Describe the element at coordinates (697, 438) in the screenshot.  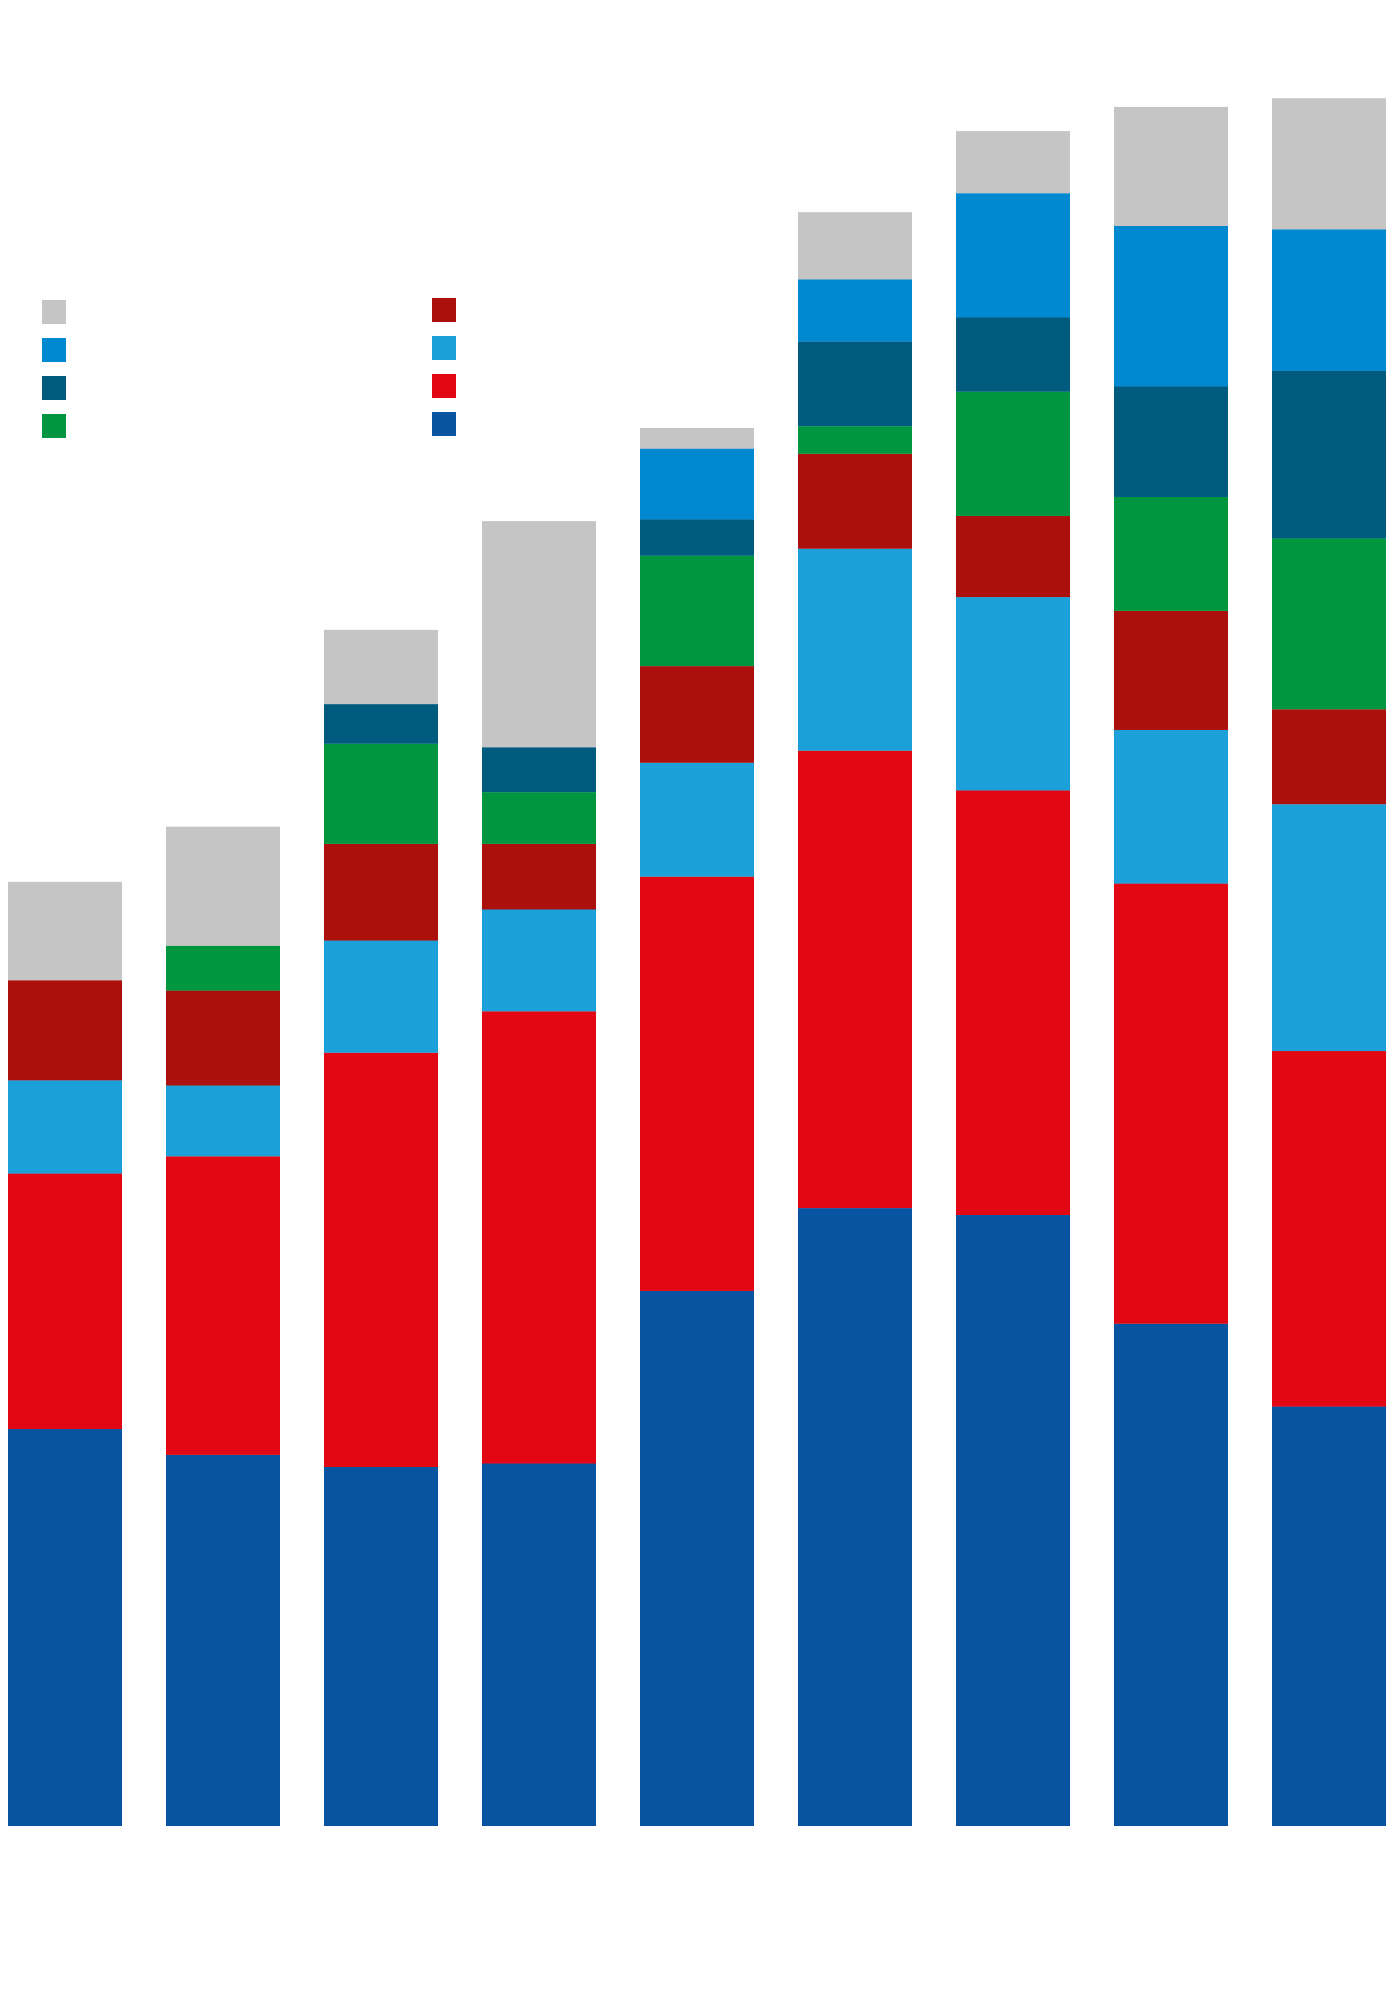
I see `bar-segment-s8-c5` at that location.